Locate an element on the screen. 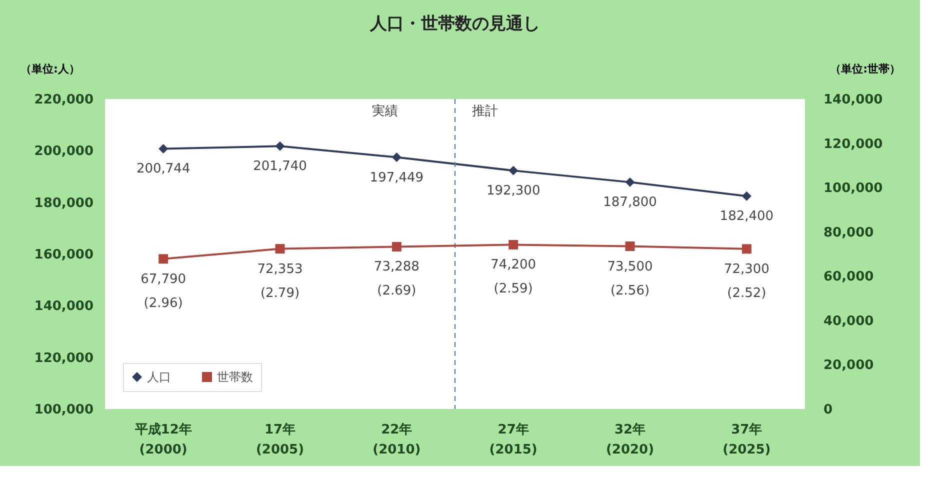 The height and width of the screenshot is (492, 933). y2-axis-title: （単位:世帯） is located at coordinates (865, 69).